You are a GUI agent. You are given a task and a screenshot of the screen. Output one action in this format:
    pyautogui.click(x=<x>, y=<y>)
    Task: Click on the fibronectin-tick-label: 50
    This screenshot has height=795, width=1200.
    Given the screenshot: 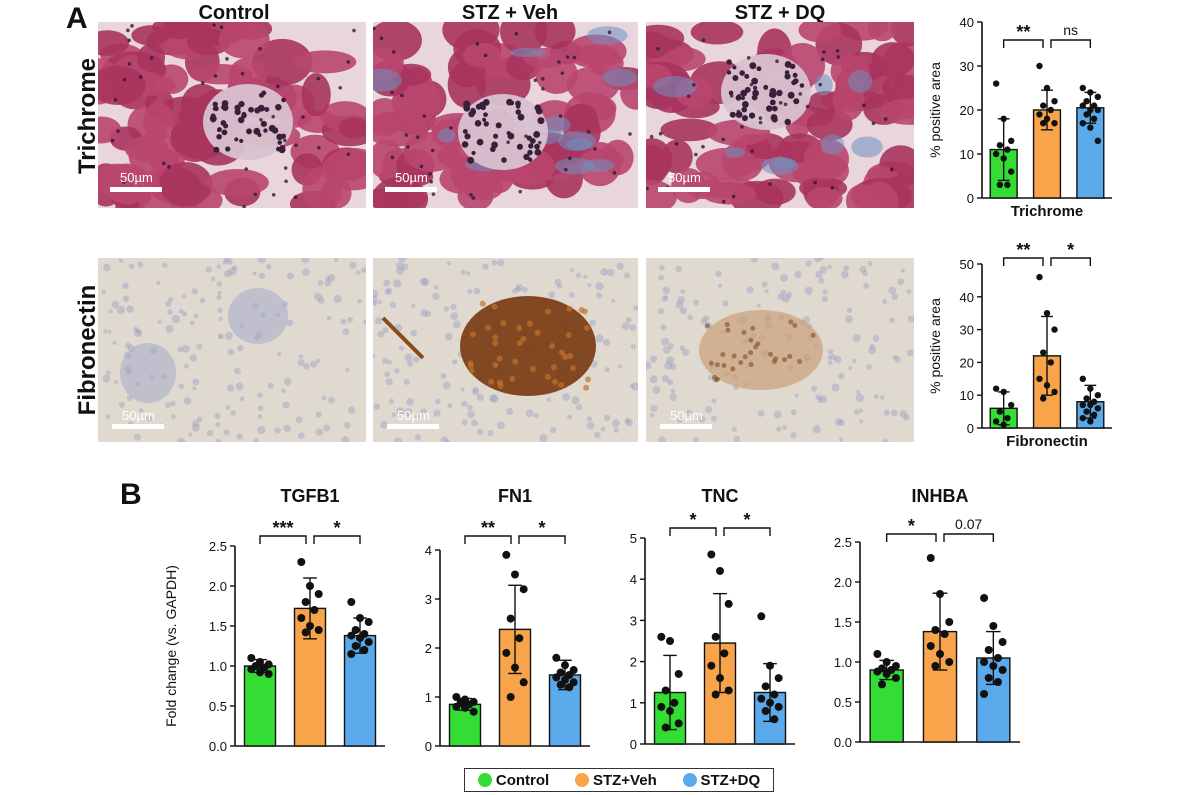 What is the action you would take?
    pyautogui.click(x=967, y=264)
    